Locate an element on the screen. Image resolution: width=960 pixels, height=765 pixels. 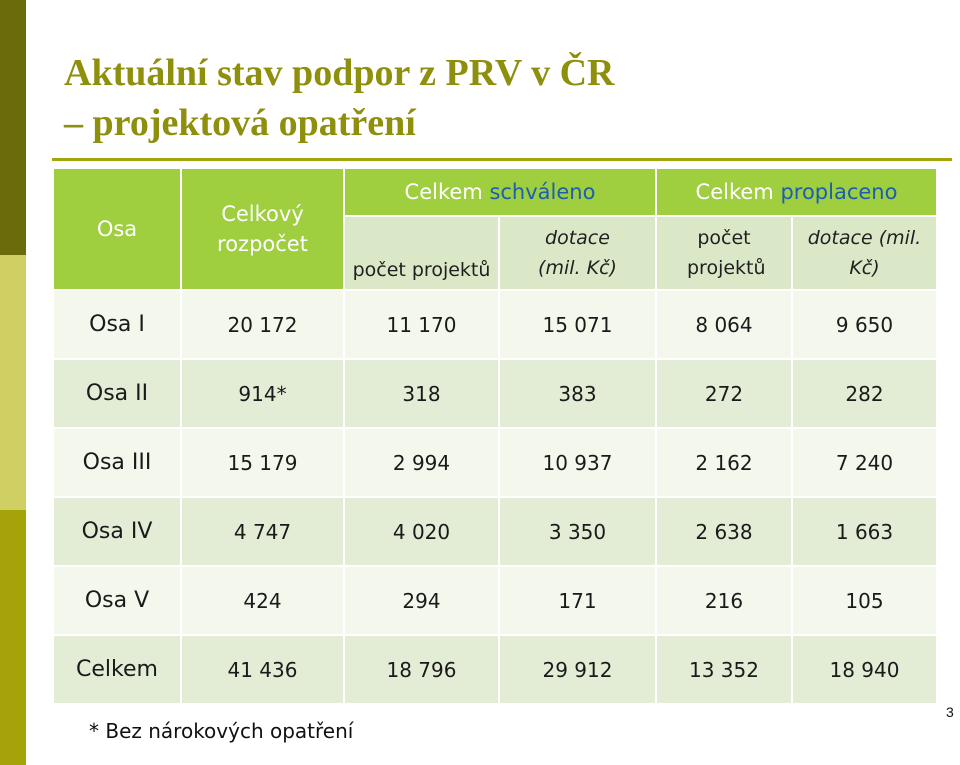
row-approved-count: 318 is located at coordinates (421, 393).